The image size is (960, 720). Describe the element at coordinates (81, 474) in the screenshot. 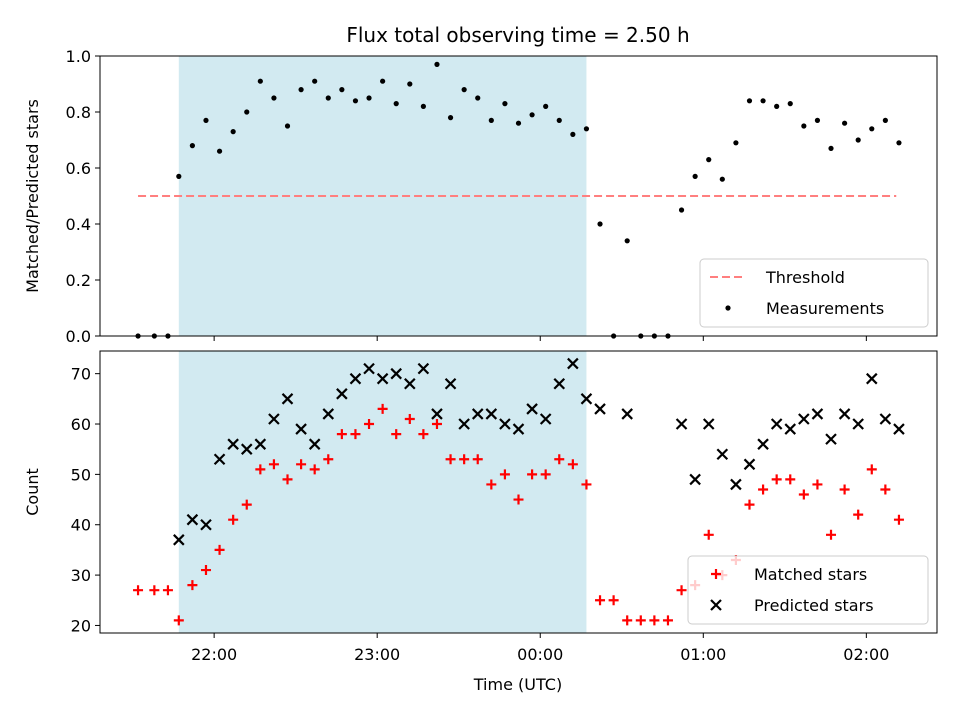

I see `y-tick-label: 50` at that location.